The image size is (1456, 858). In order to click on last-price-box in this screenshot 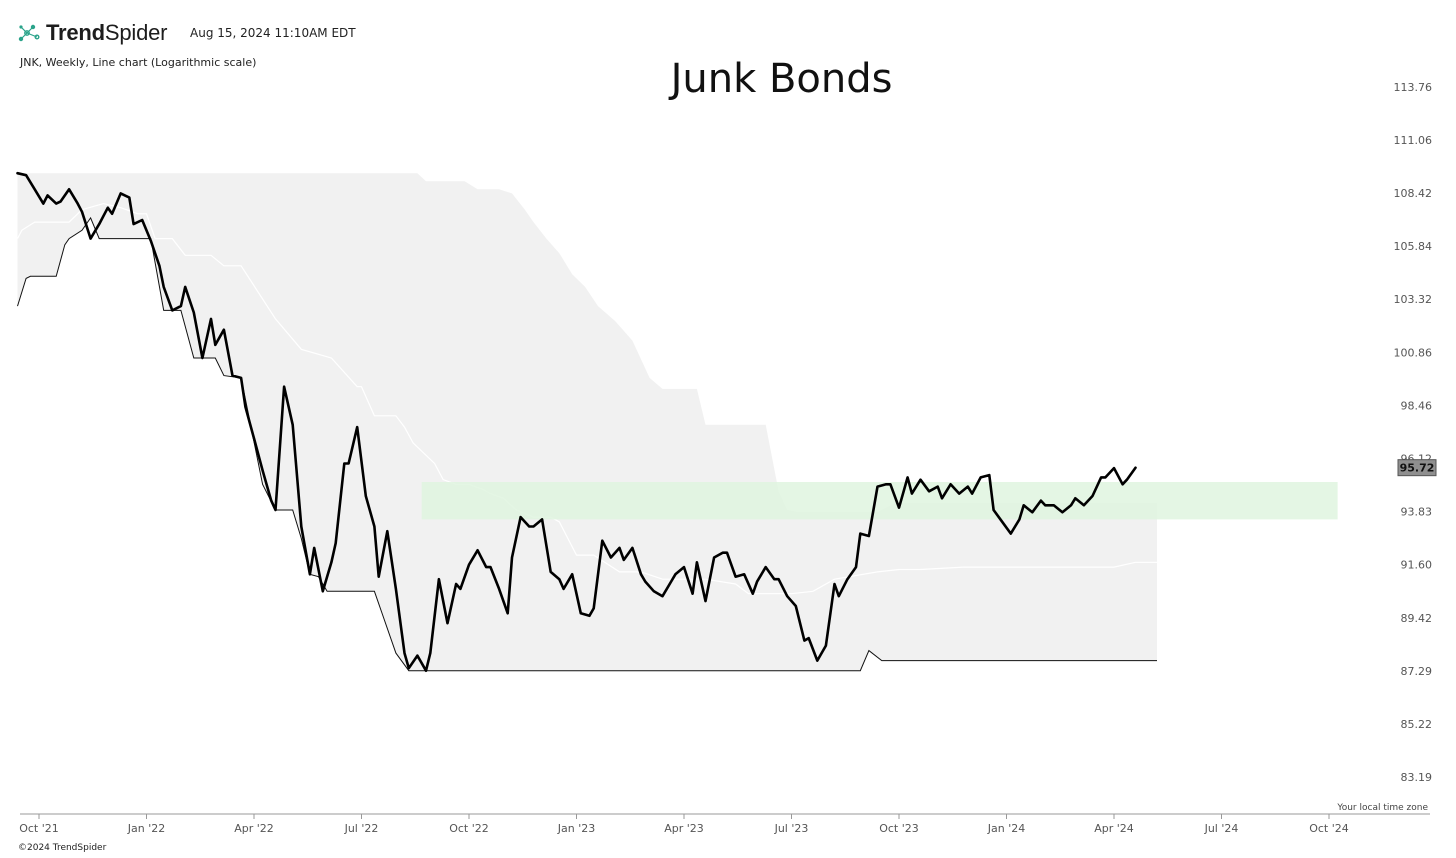, I will do `click(1417, 468)`.